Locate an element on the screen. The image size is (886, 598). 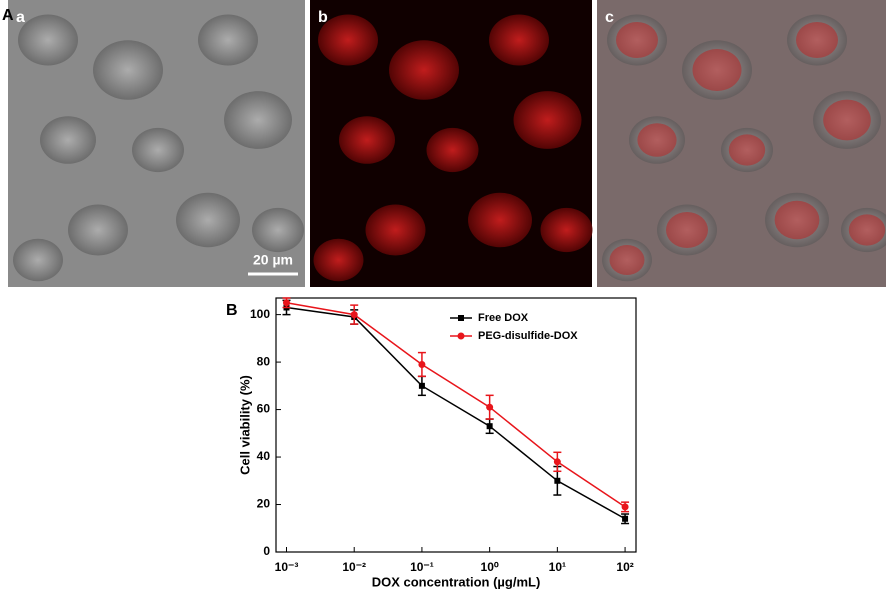
x-tick-label: 10⁻² is located at coordinates (354, 567).